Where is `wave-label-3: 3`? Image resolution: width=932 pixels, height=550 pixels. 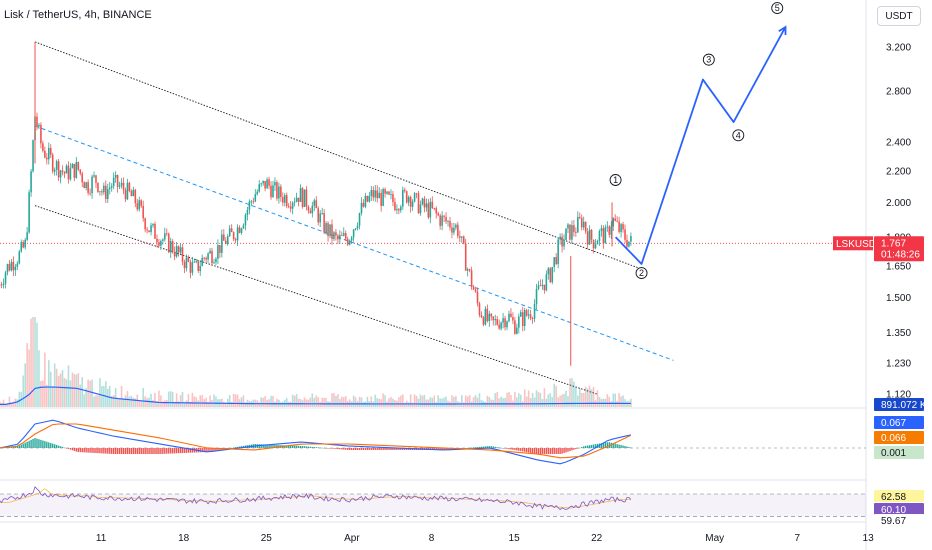
wave-label-3: 3 is located at coordinates (708, 60).